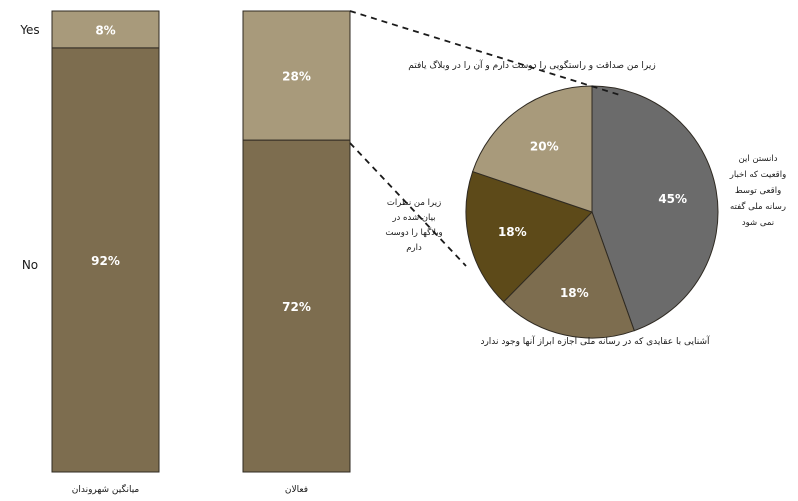 The image size is (798, 501). What do you see at coordinates (296, 307) in the screenshot?
I see `bar-label-1-0: 72%` at bounding box center [296, 307].